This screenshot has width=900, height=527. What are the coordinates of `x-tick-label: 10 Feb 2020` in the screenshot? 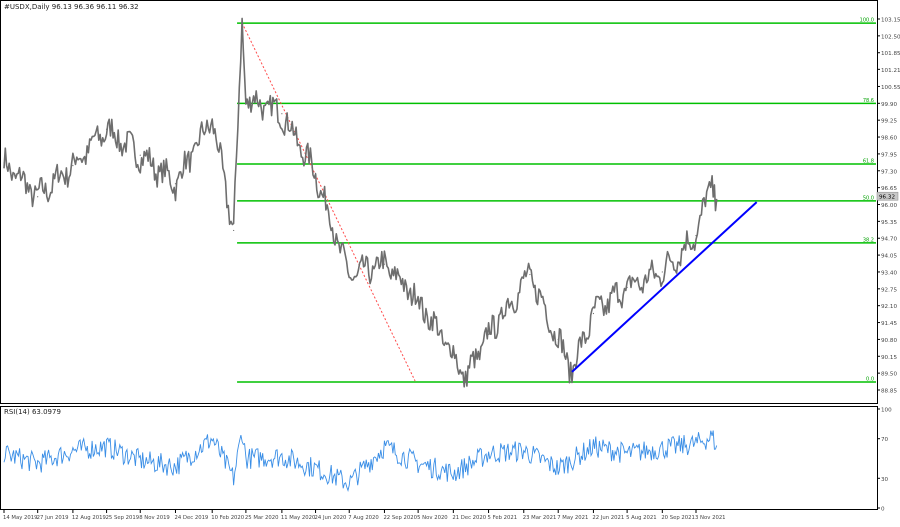 It's located at (228, 518).